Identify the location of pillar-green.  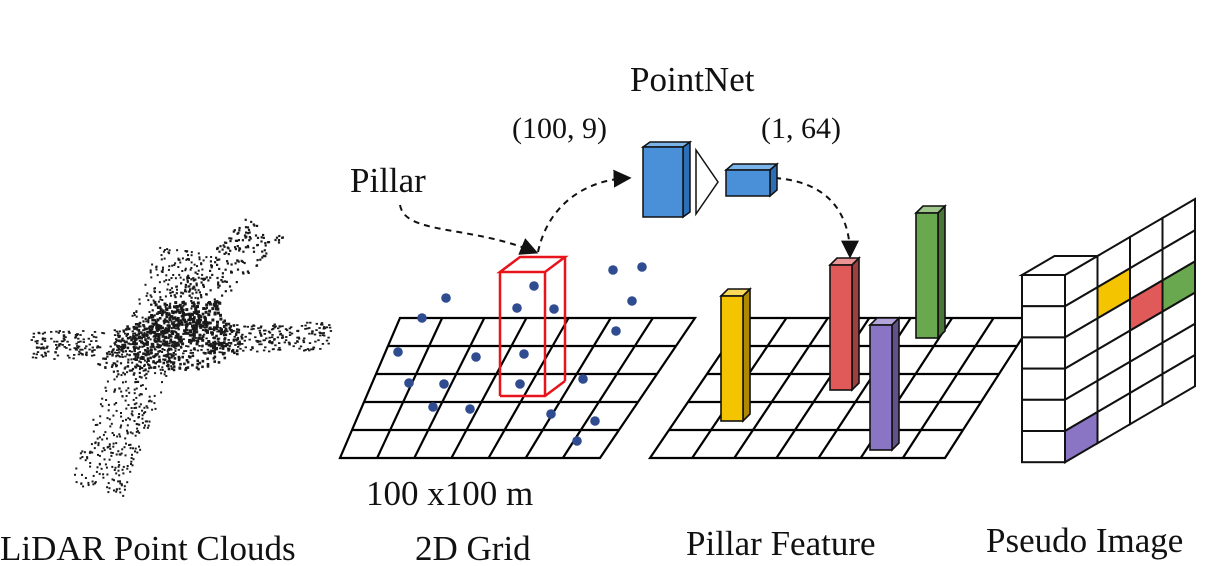
(930, 272).